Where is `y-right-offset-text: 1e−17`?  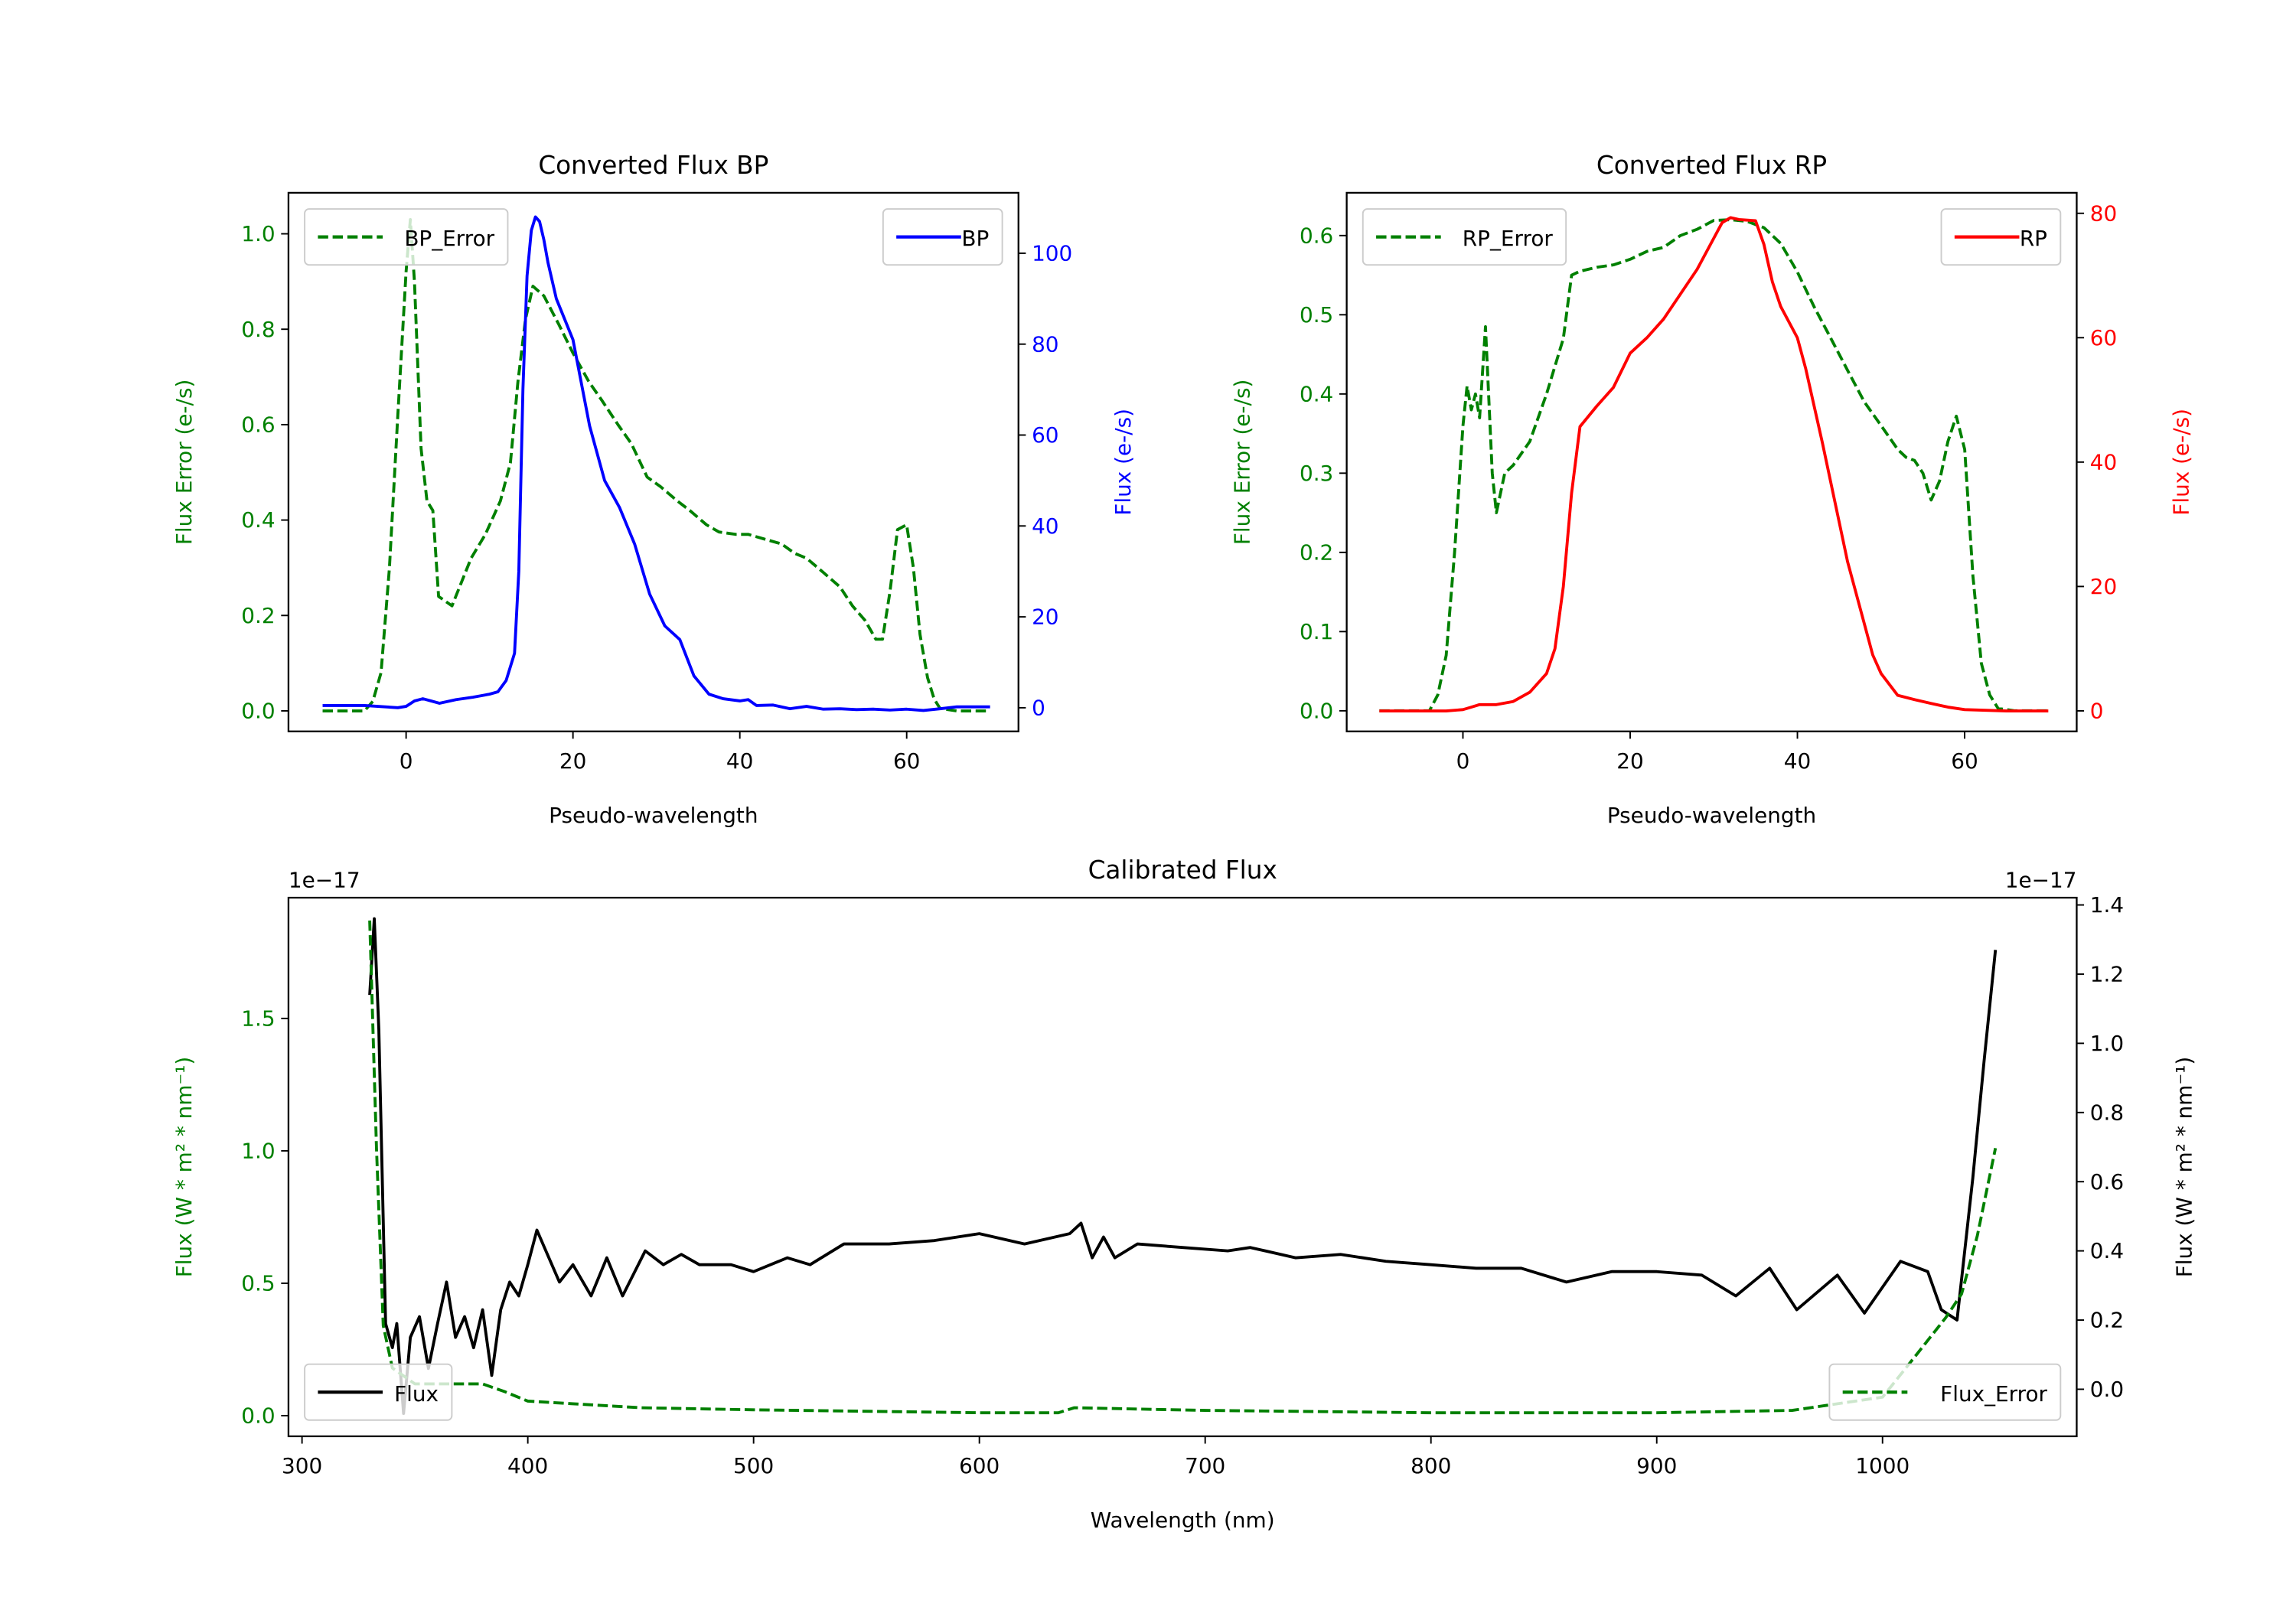 y-right-offset-text: 1e−17 is located at coordinates (2041, 881).